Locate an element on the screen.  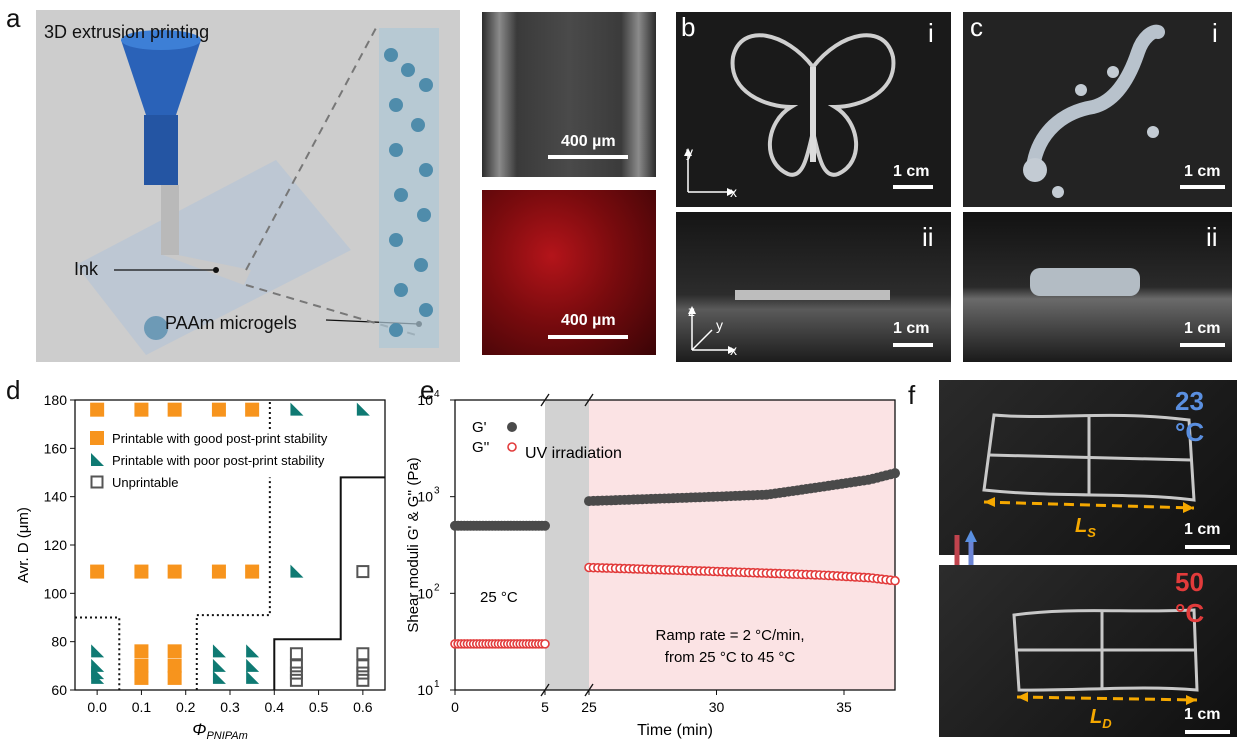
x-tick-label: 0.4 is located at coordinates (275, 707).